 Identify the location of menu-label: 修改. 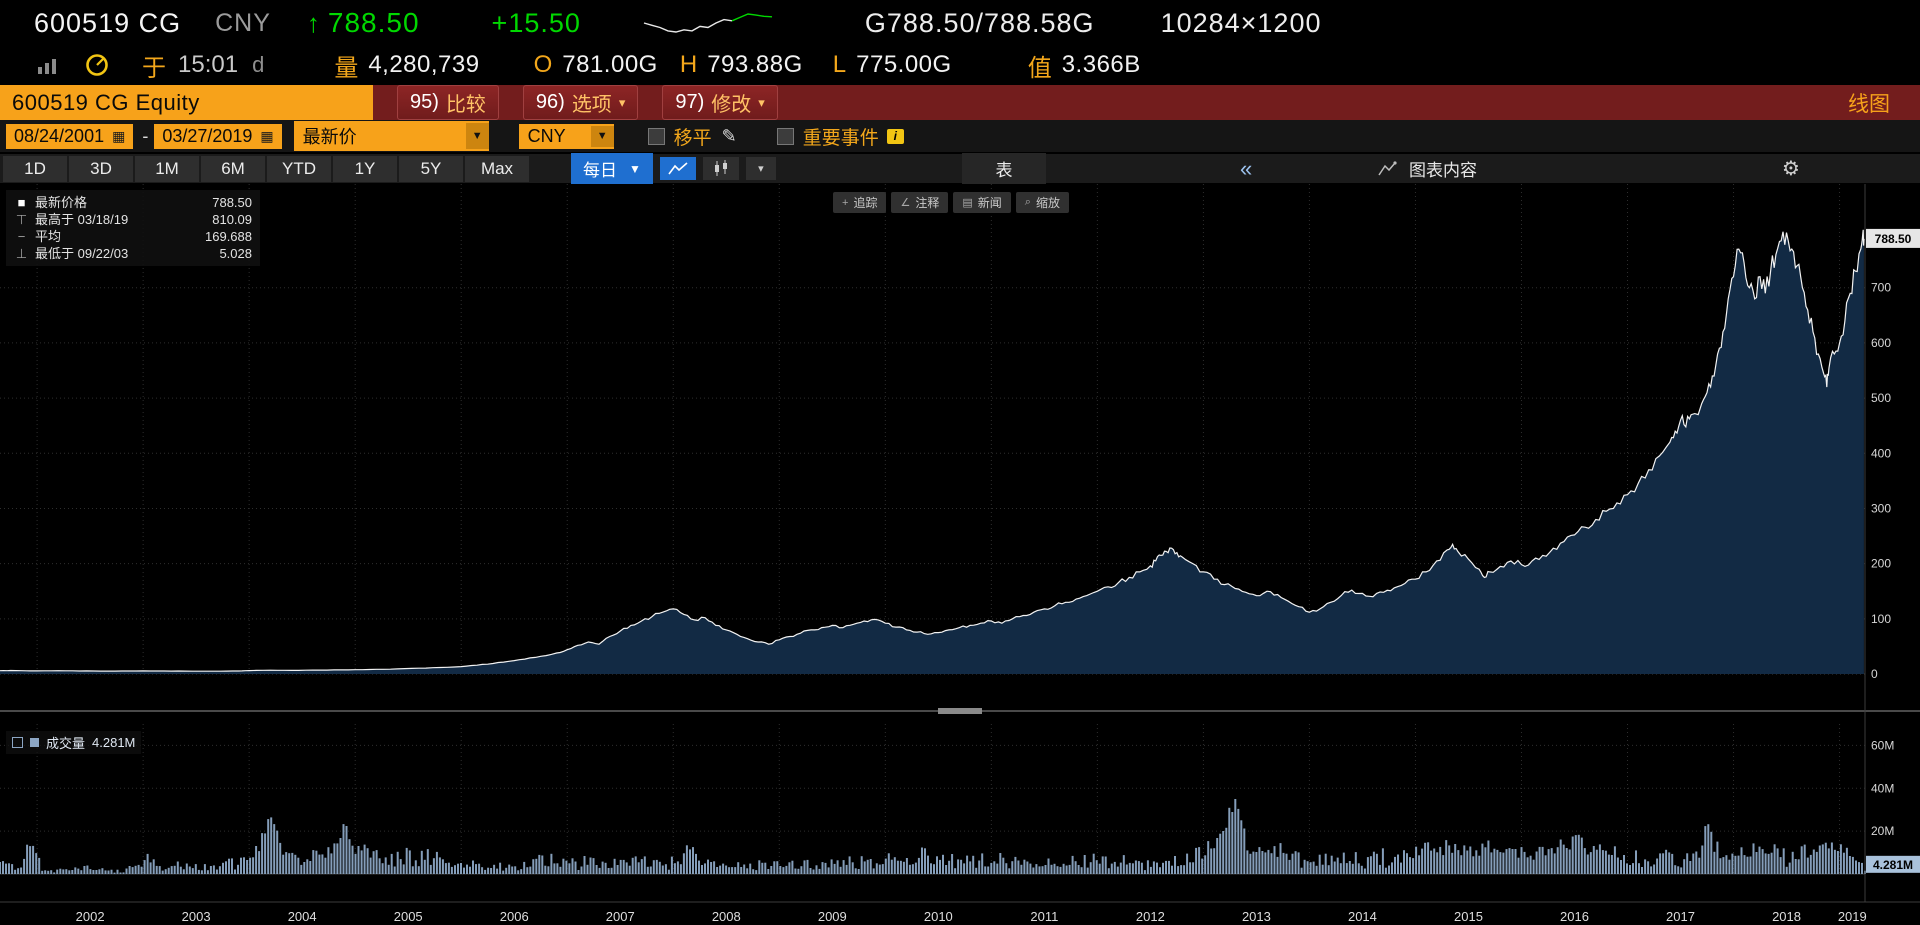
(731, 105).